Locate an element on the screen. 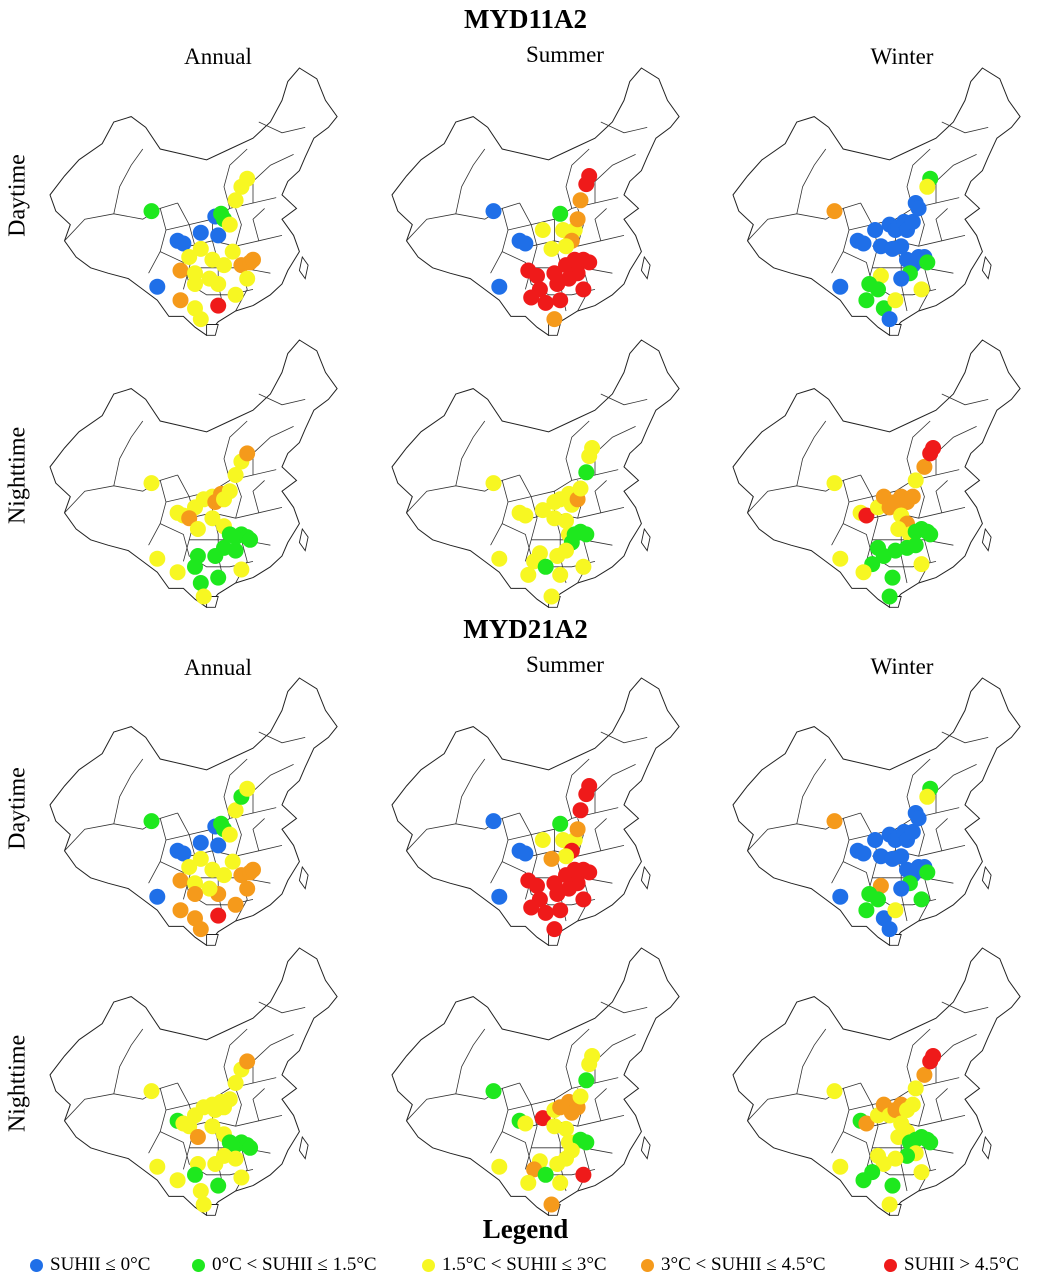  map-panel-myd11a2-nighttime-winter is located at coordinates (877, 474).